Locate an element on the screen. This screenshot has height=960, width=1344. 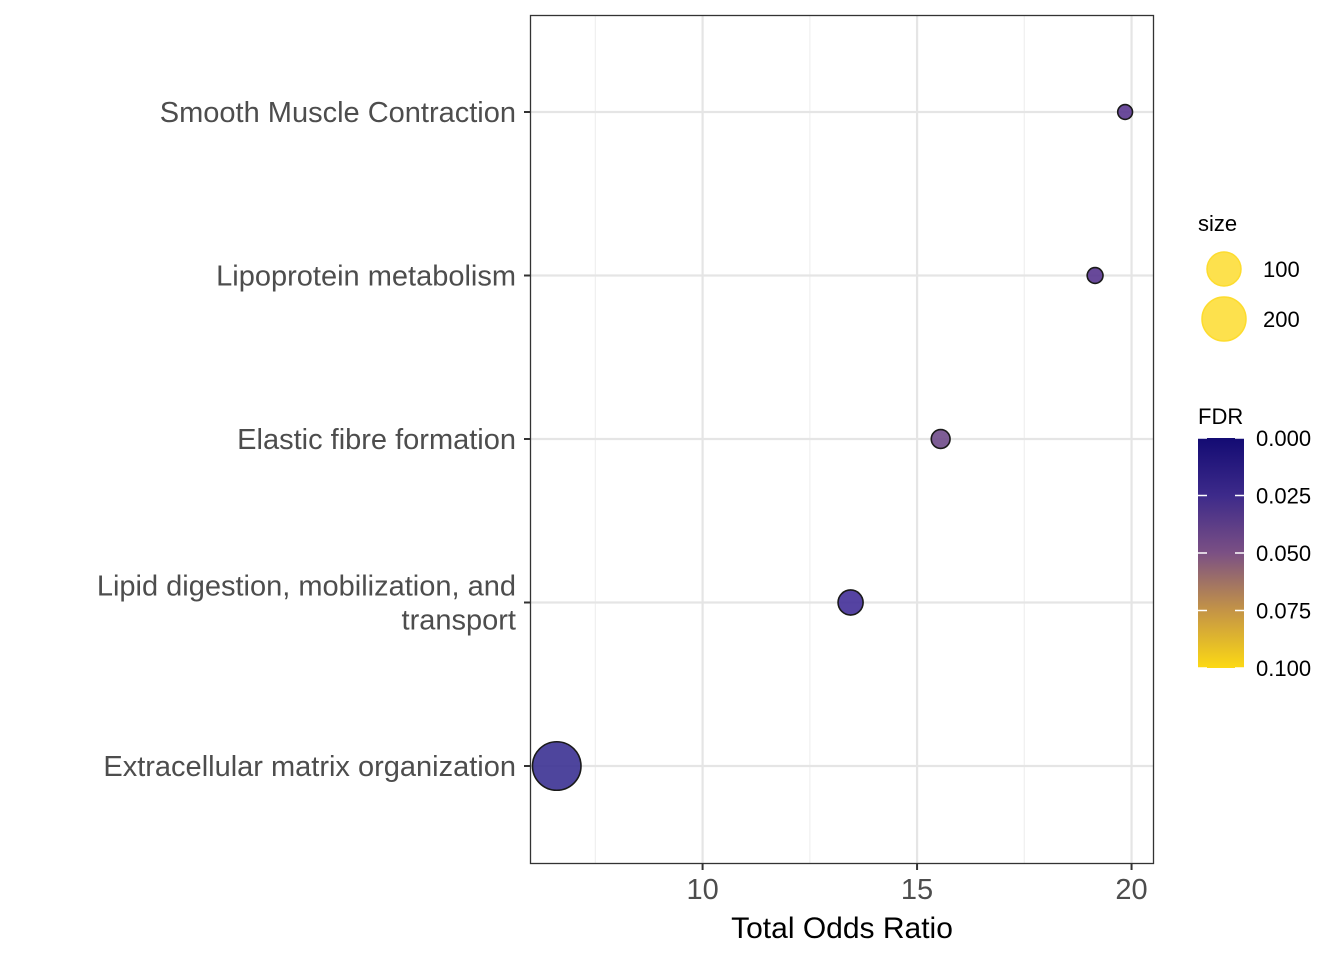
size-legend-title: size is located at coordinates (1217, 223).